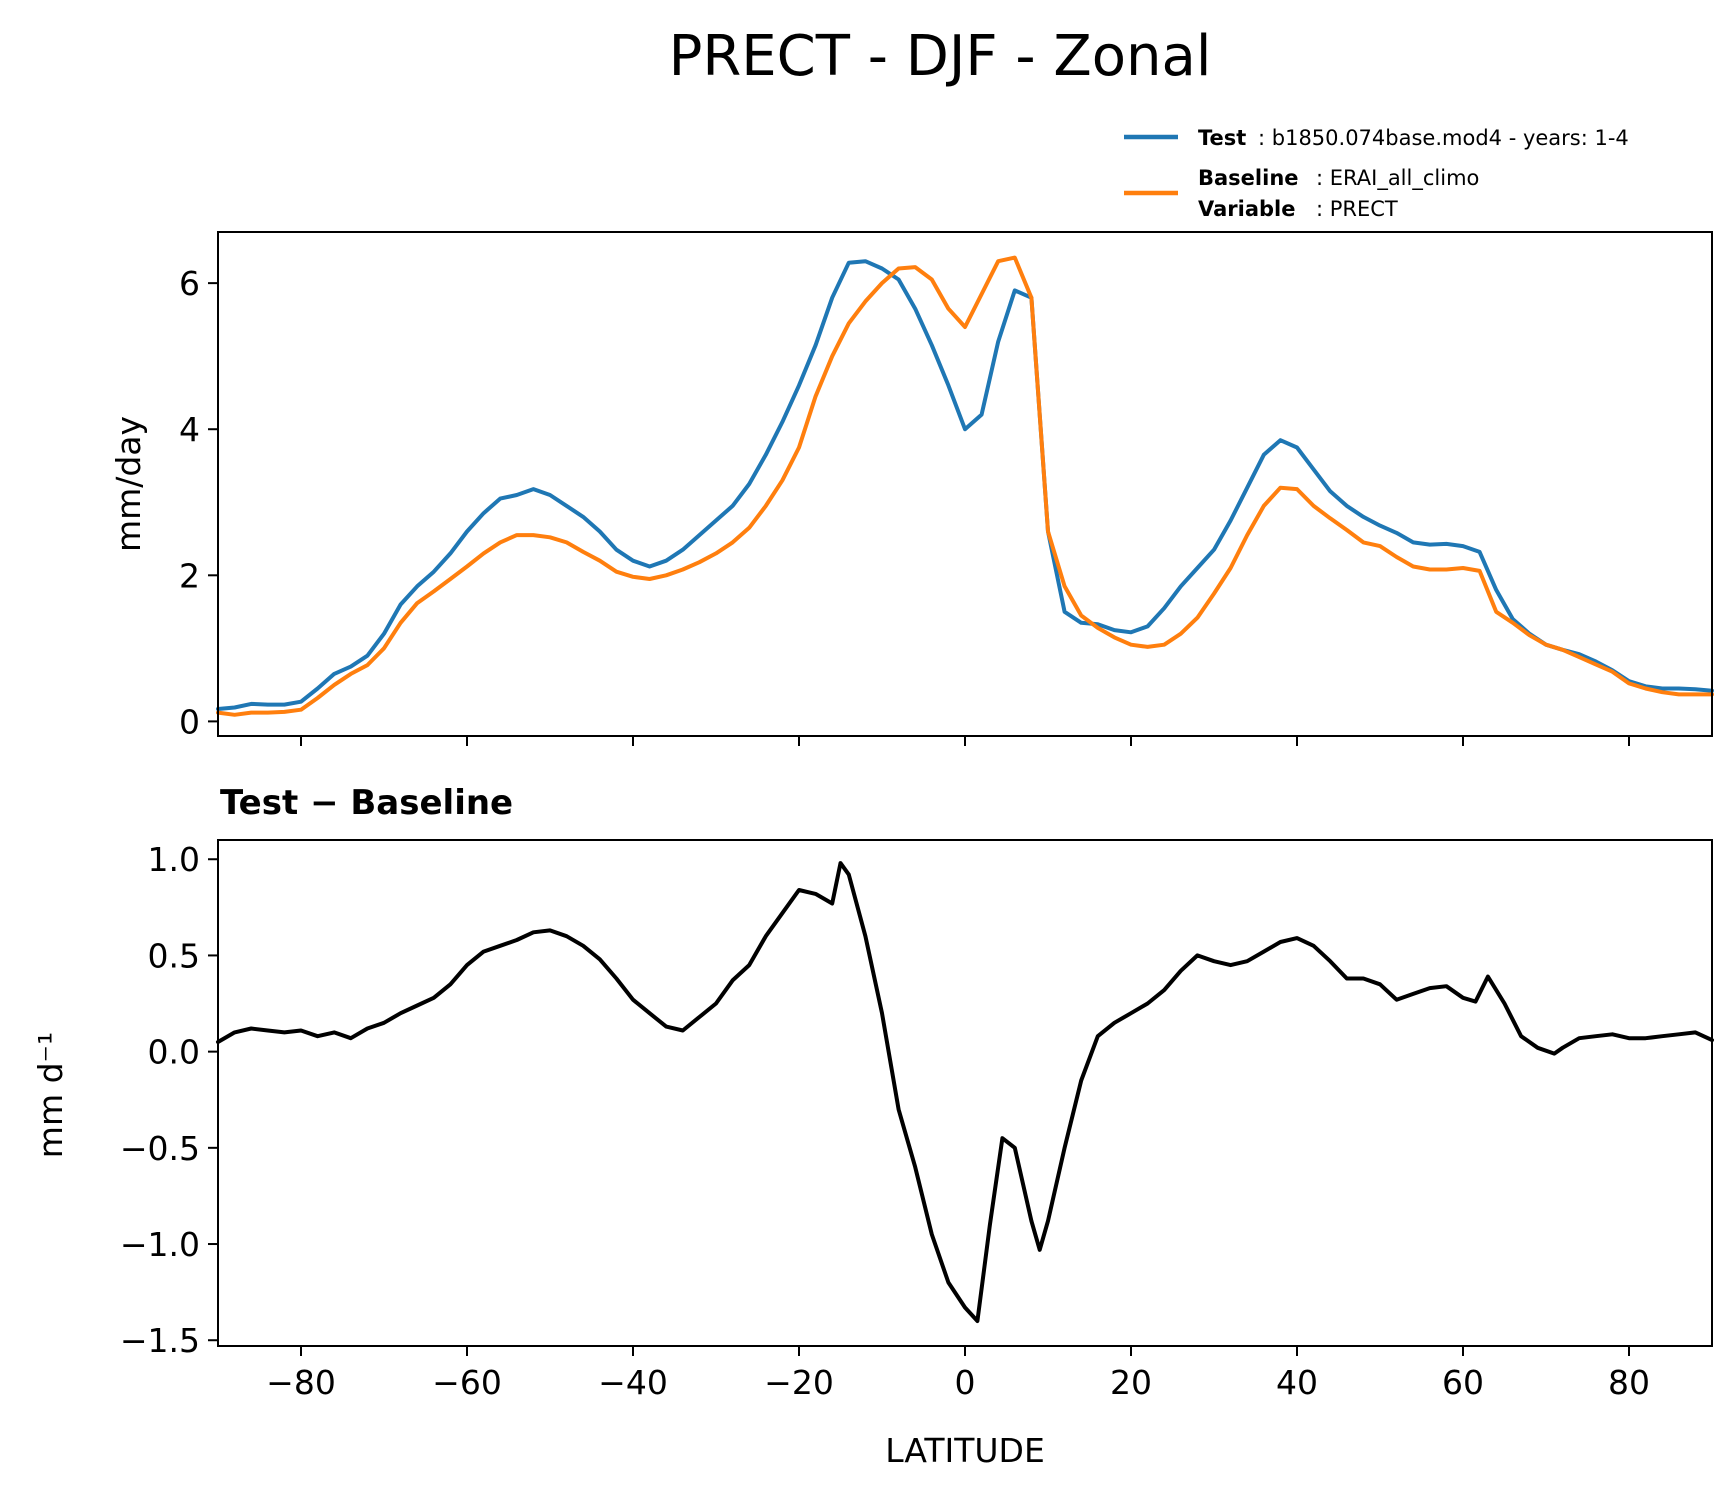  Describe the element at coordinates (467, 1382) in the screenshot. I see `bottom-x-tick-label: −60` at that location.